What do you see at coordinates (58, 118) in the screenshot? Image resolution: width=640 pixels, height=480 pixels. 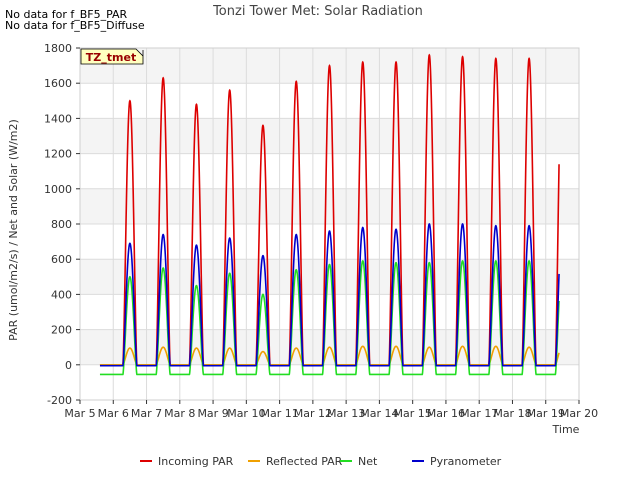 I see `y-tick-label: 1400` at bounding box center [58, 118].